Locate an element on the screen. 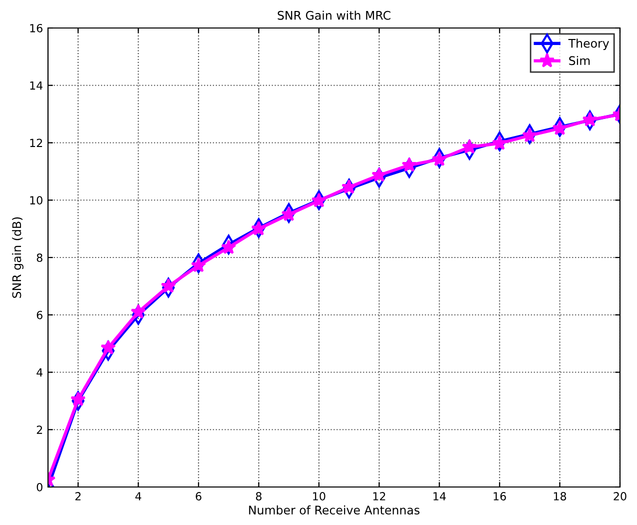 The height and width of the screenshot is (525, 637). y-tick-label: 8 is located at coordinates (39, 257).